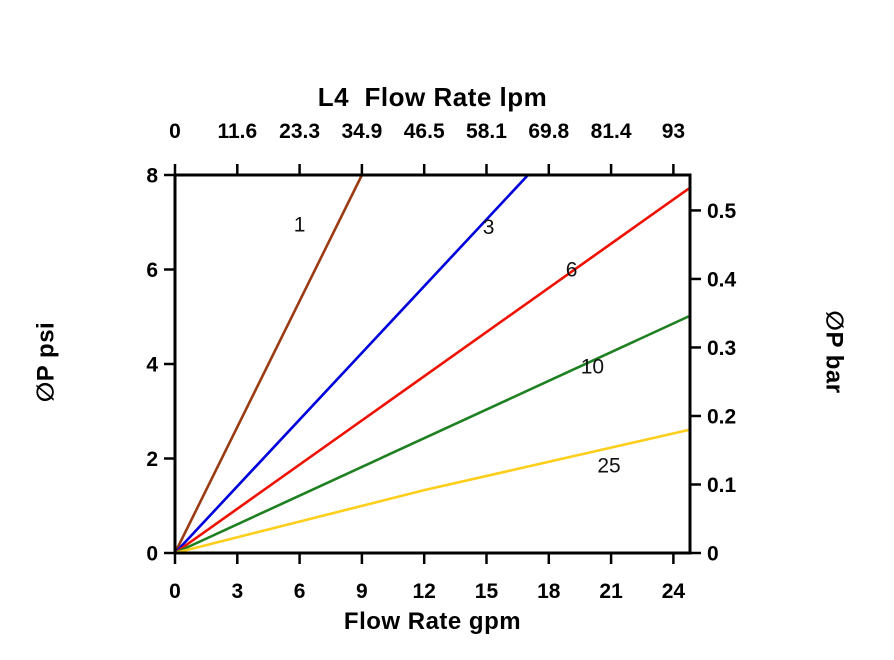  What do you see at coordinates (299, 131) in the screenshot?
I see `x-tick-label-top: 23.3` at bounding box center [299, 131].